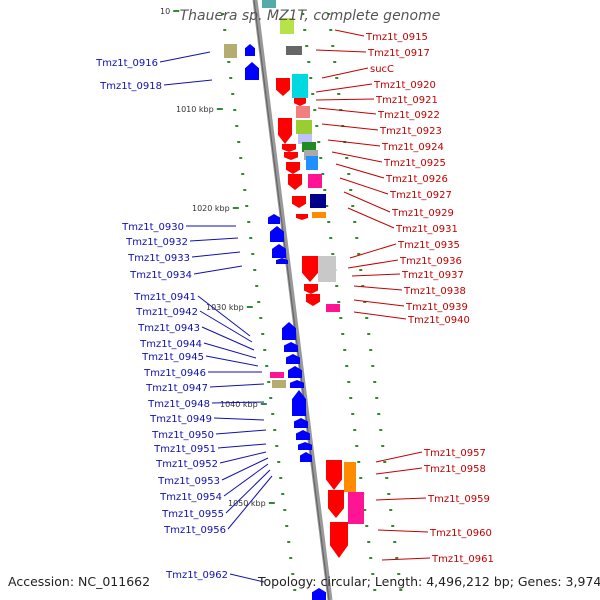 The height and width of the screenshot is (600, 600). What do you see at coordinates (408, 115) in the screenshot?
I see `right-gene-label: Tmz1t_0922` at bounding box center [408, 115].